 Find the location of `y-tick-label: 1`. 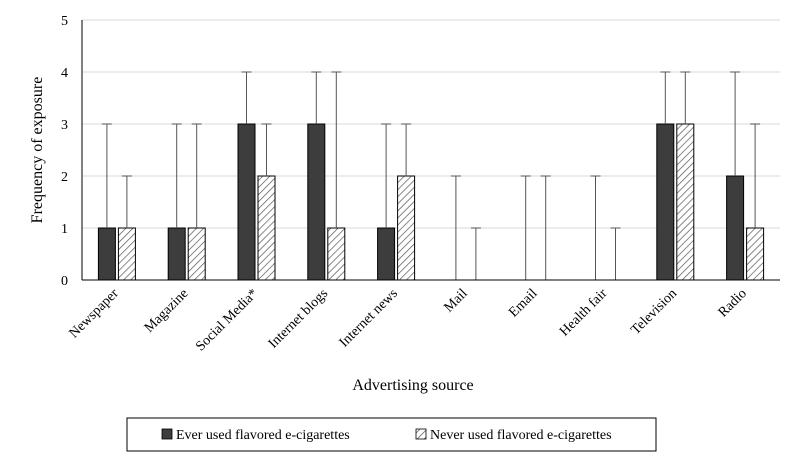

y-tick-label: 1 is located at coordinates (64, 229).